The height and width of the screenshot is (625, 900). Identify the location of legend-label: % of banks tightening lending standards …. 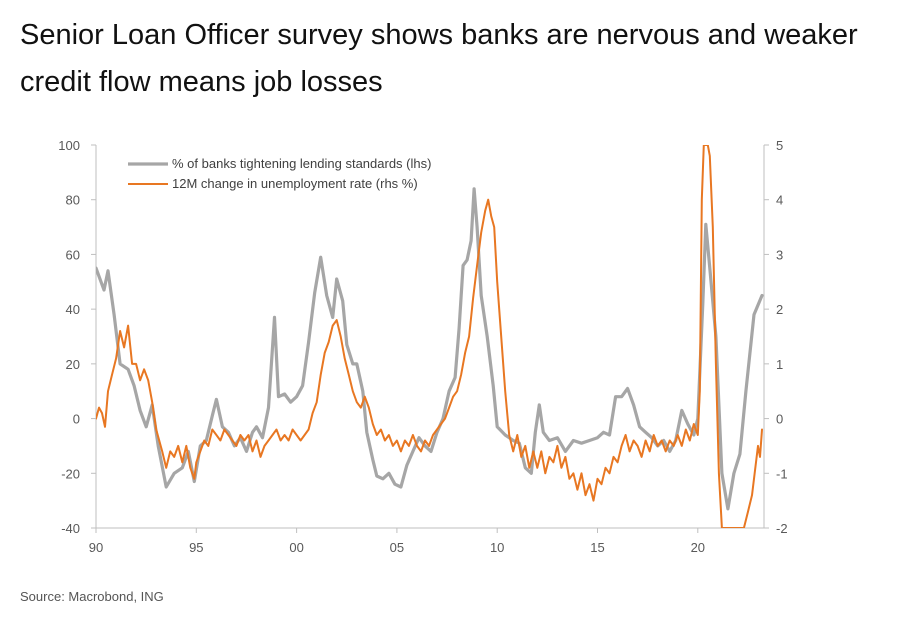
(301, 163).